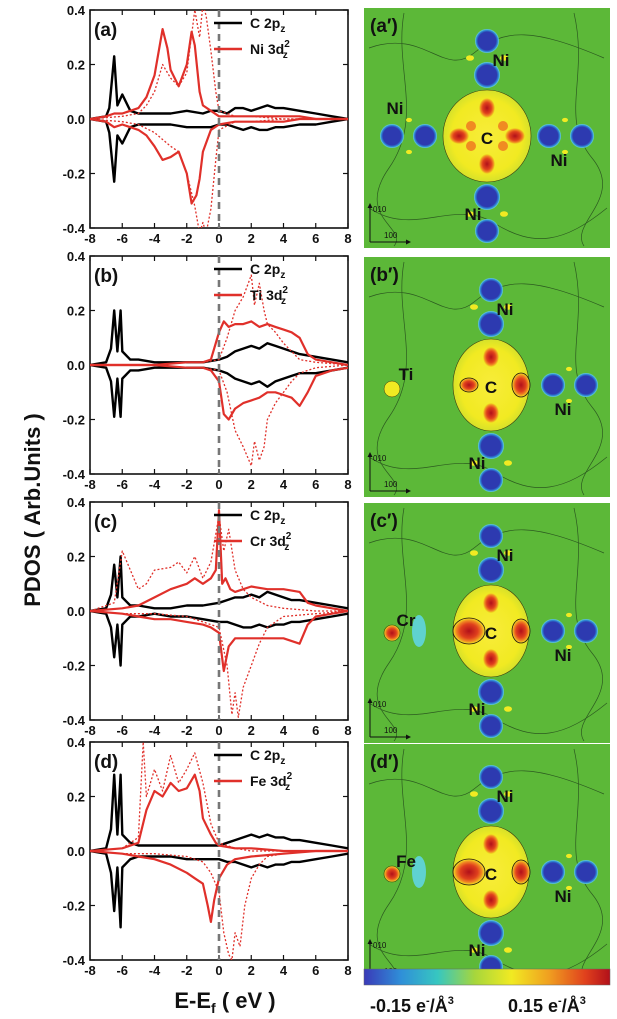 The height and width of the screenshot is (1019, 617). What do you see at coordinates (105, 30) in the screenshot?
I see `panel-label: (a)` at bounding box center [105, 30].